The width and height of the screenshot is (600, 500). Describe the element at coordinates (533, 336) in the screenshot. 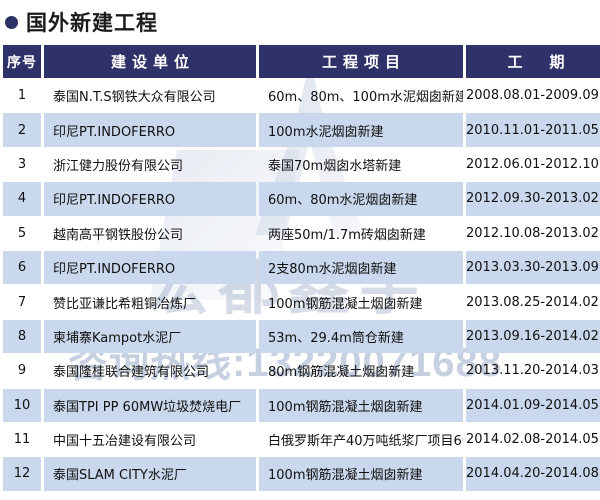

I see `cell-period: 2013.09.16-2014.02.15` at that location.